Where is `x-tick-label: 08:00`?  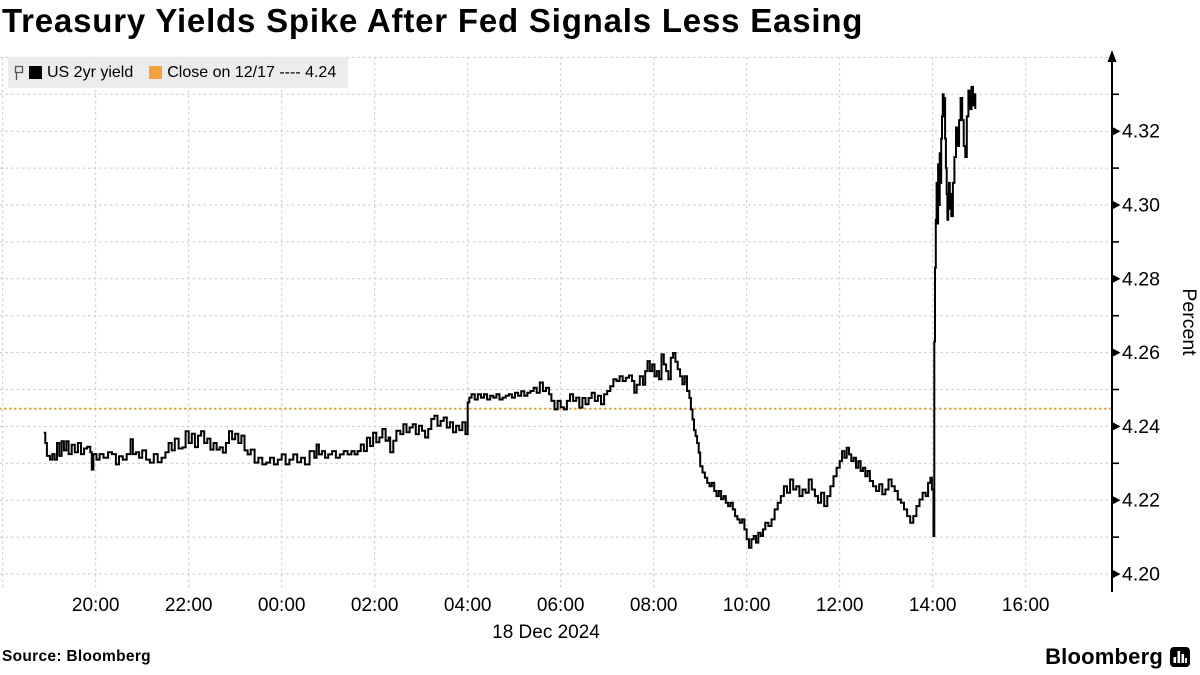 x-tick-label: 08:00 is located at coordinates (654, 605).